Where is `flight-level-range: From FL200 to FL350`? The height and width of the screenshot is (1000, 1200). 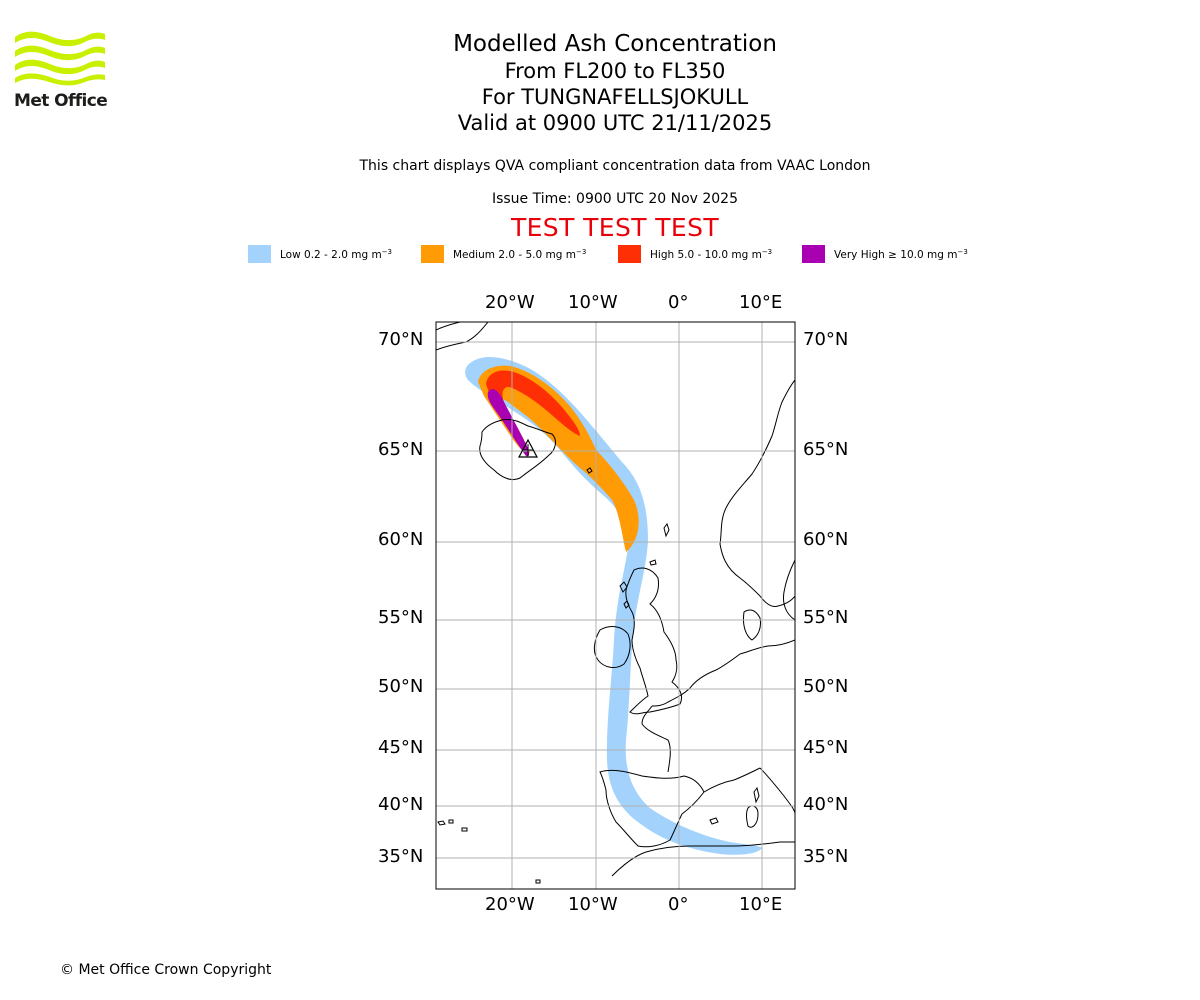 flight-level-range: From FL200 to FL350 is located at coordinates (615, 71).